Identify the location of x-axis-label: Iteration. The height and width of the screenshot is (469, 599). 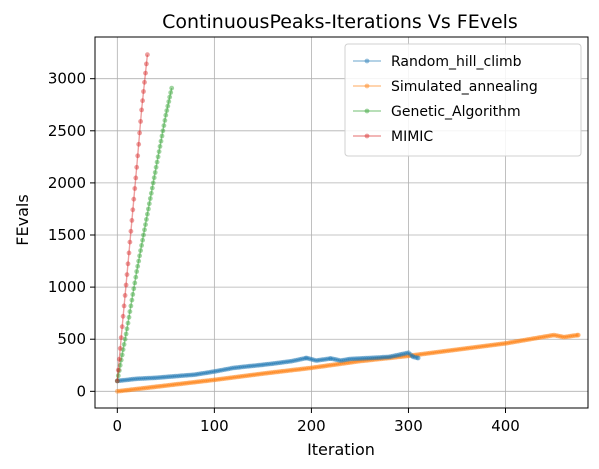
(341, 449).